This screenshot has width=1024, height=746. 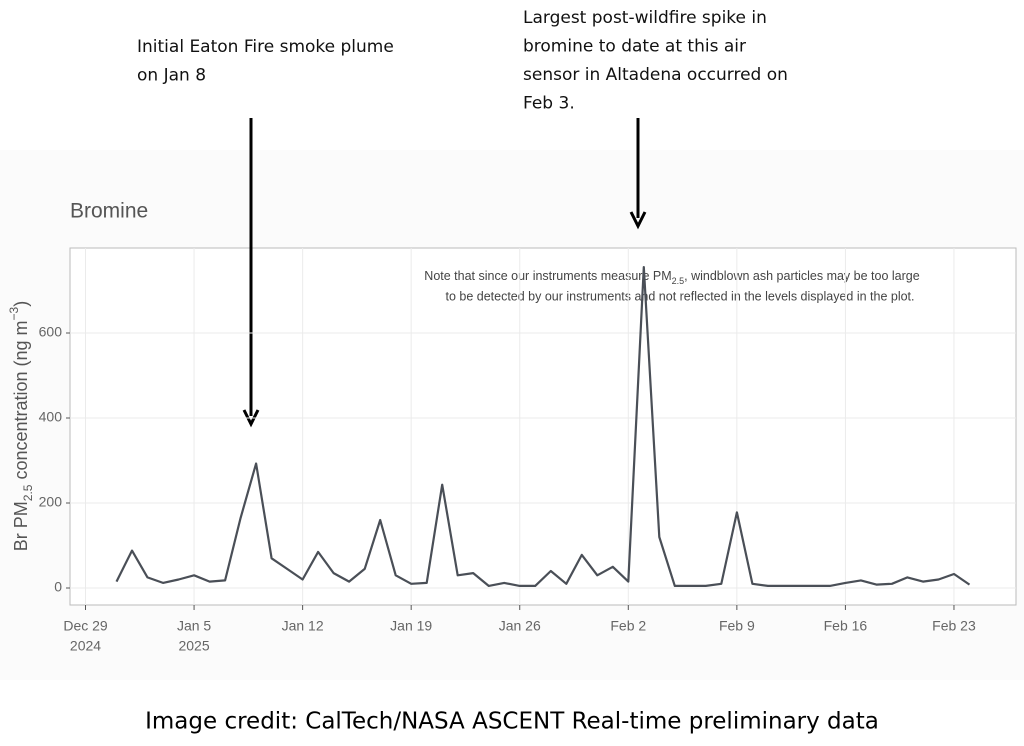 I want to click on y-tick-label: 400, so click(x=51, y=417).